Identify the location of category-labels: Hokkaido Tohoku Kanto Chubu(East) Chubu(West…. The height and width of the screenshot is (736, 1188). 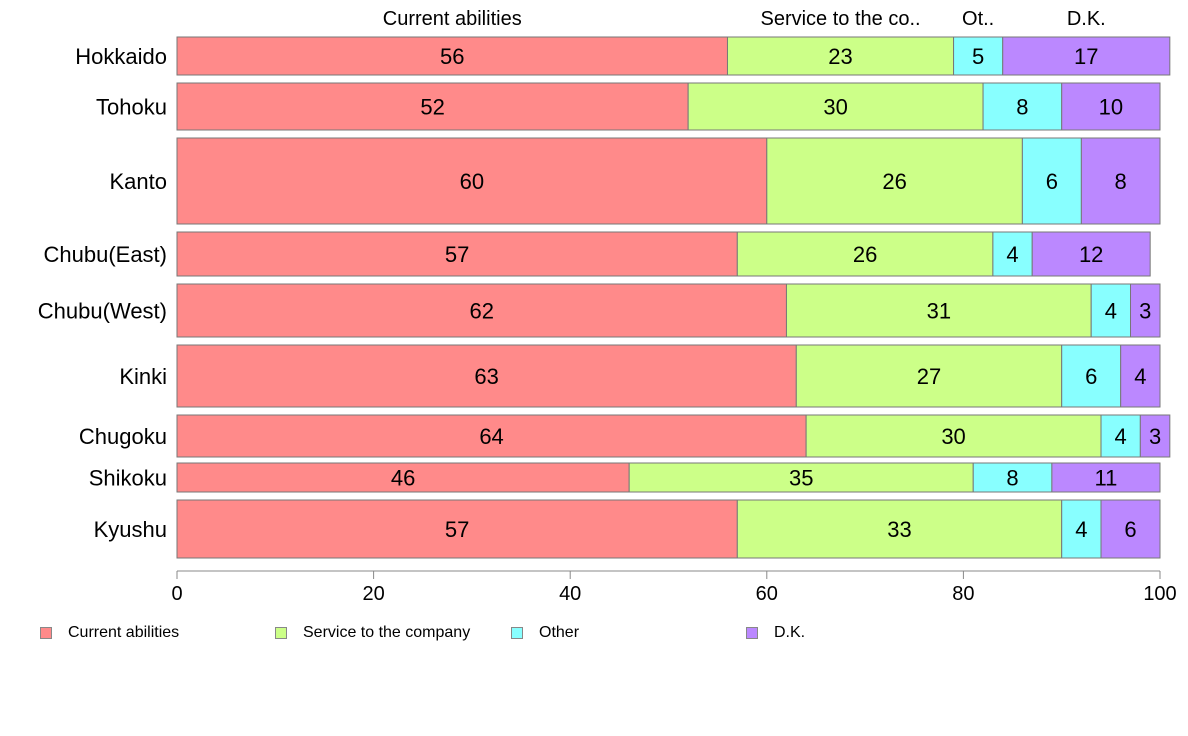
(102, 293).